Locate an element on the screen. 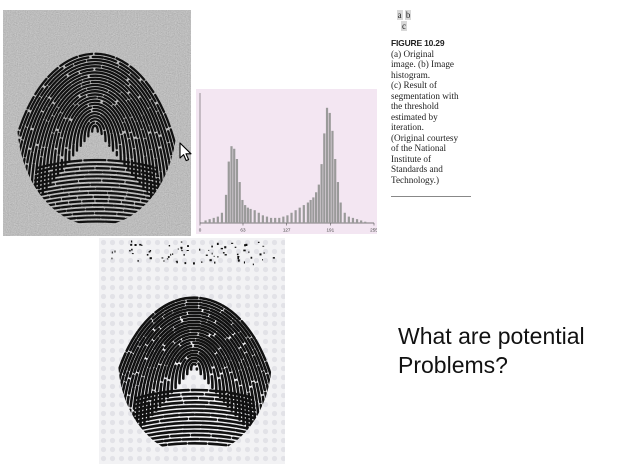 The height and width of the screenshot is (470, 629). fingerprint-ridges is located at coordinates (97, 139).